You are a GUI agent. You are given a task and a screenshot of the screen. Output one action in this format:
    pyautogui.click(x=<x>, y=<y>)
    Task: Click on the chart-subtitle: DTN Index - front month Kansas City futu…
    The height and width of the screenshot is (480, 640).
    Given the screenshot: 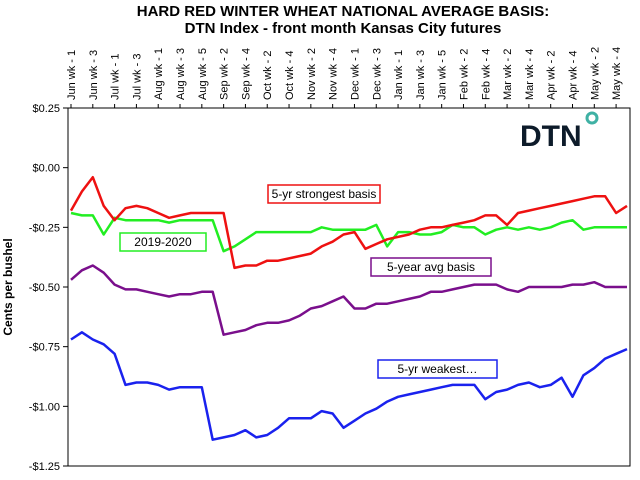 What is the action you would take?
    pyautogui.click(x=343, y=28)
    